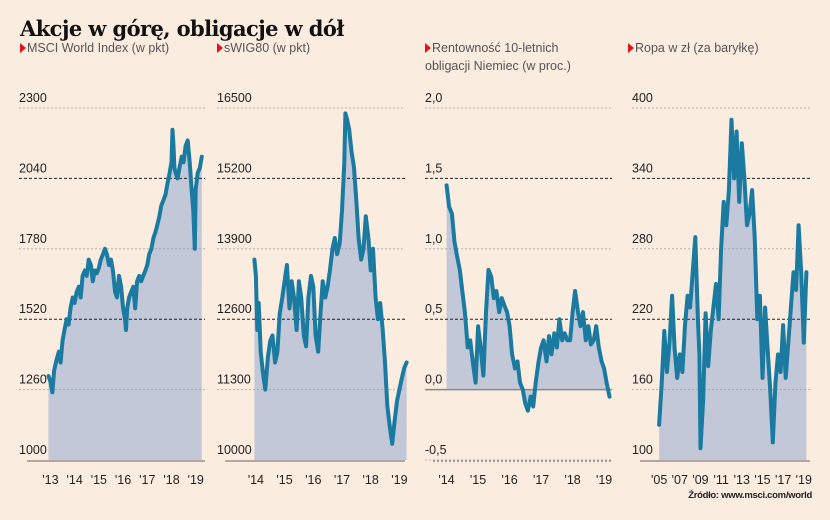 The image size is (830, 520). Describe the element at coordinates (125, 261) in the screenshot. I see `chart-1-line` at that location.